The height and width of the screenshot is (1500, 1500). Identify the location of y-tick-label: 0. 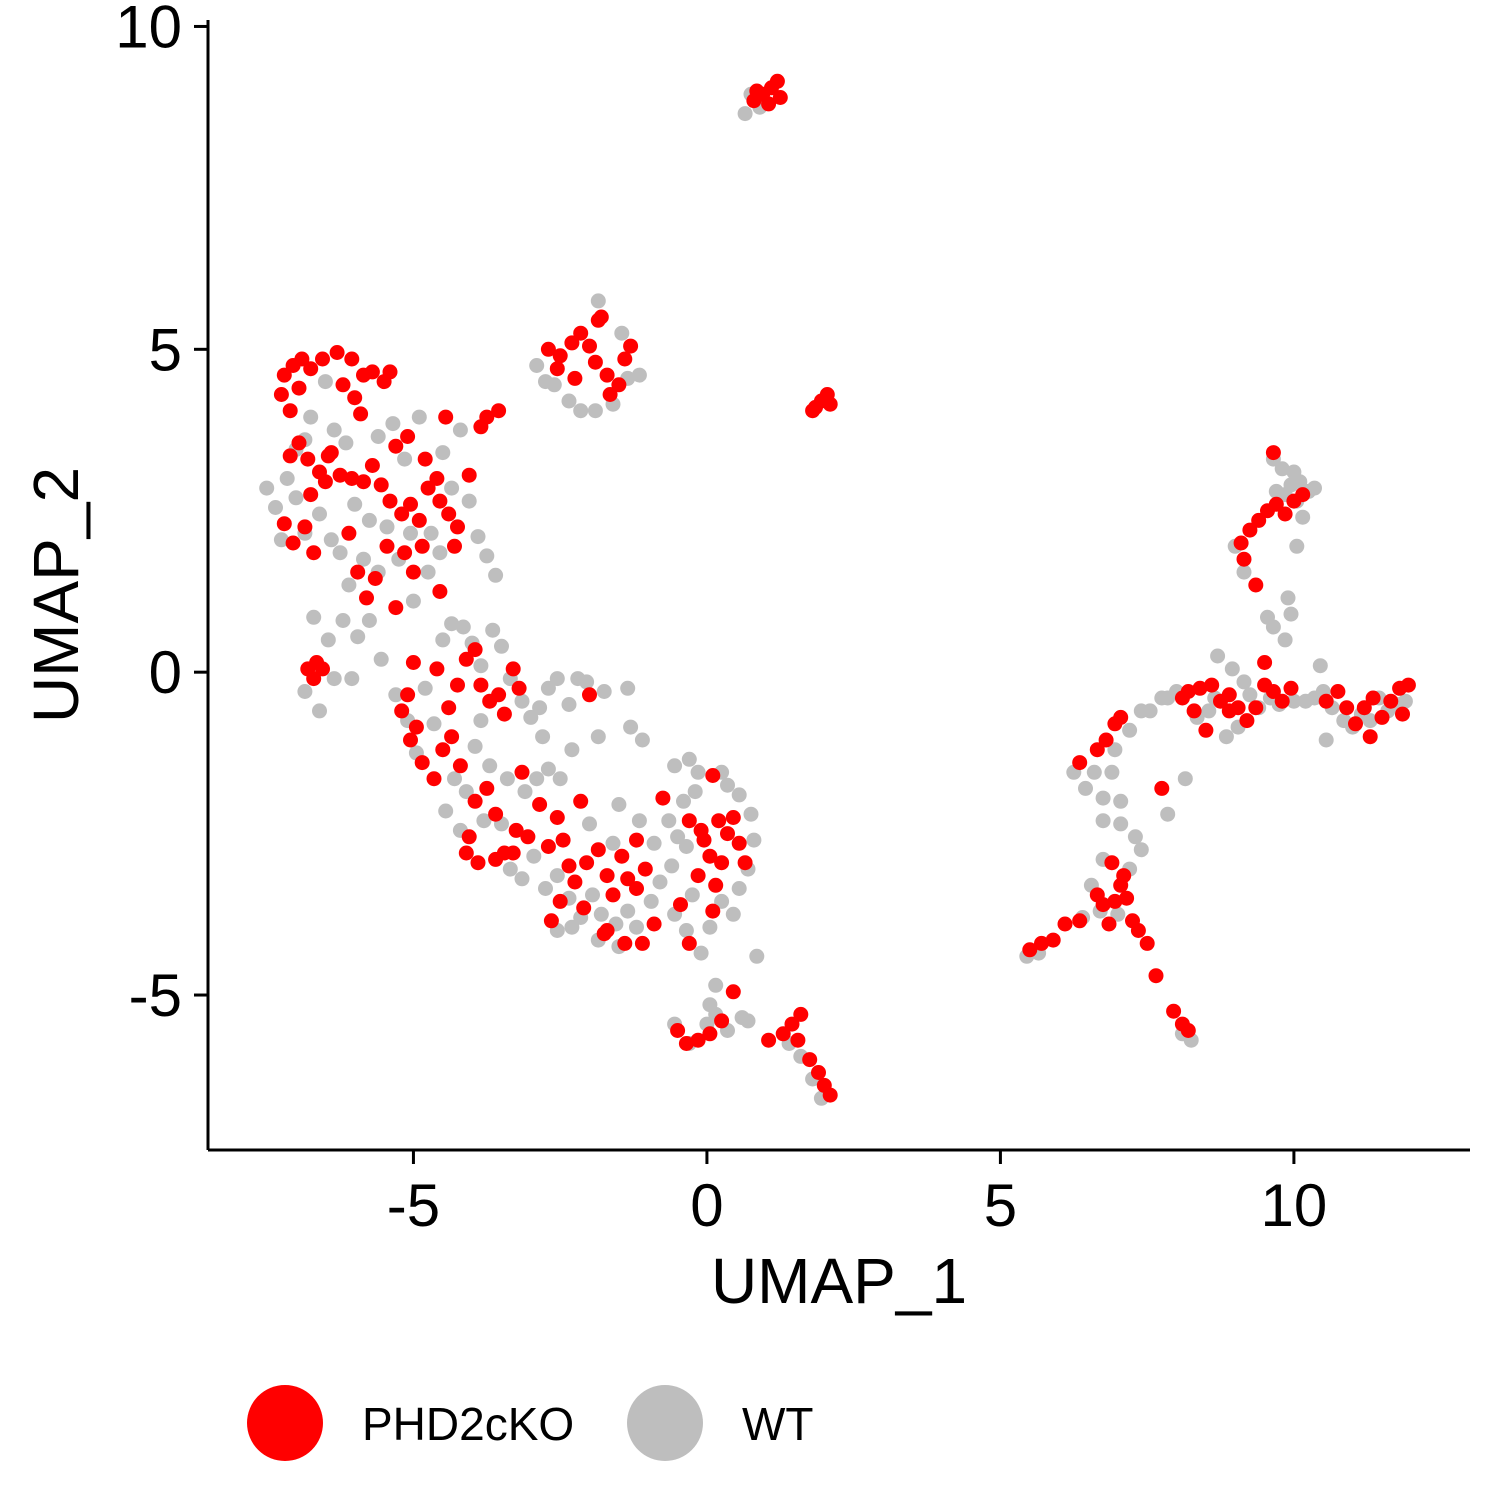
(165, 672).